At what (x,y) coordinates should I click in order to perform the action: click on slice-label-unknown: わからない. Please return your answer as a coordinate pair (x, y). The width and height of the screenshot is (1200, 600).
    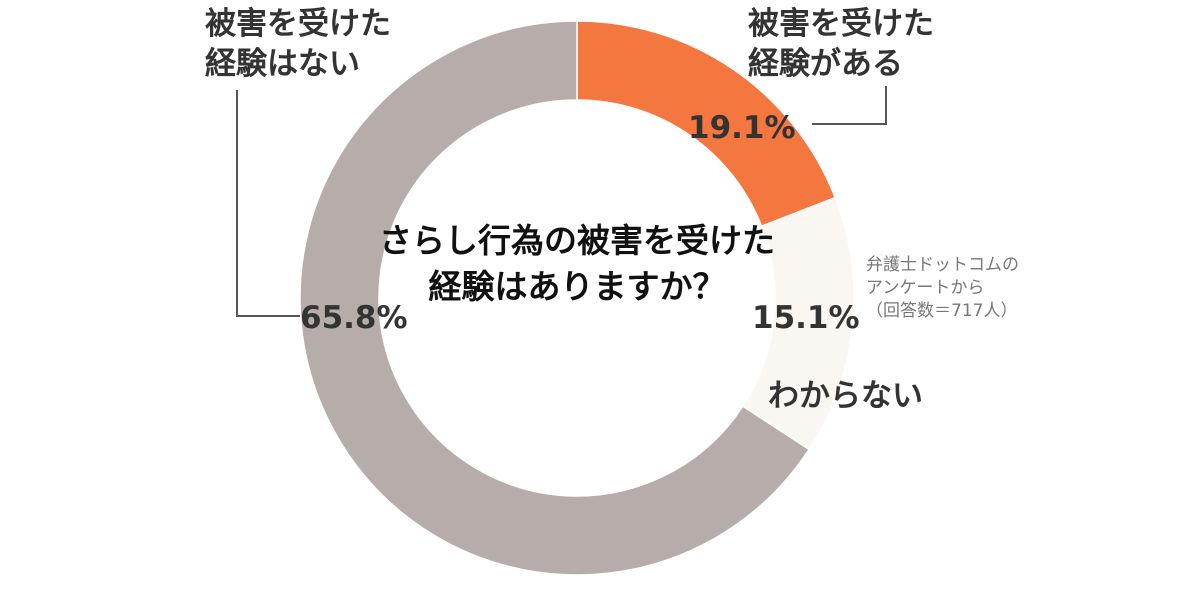
    Looking at the image, I should click on (845, 396).